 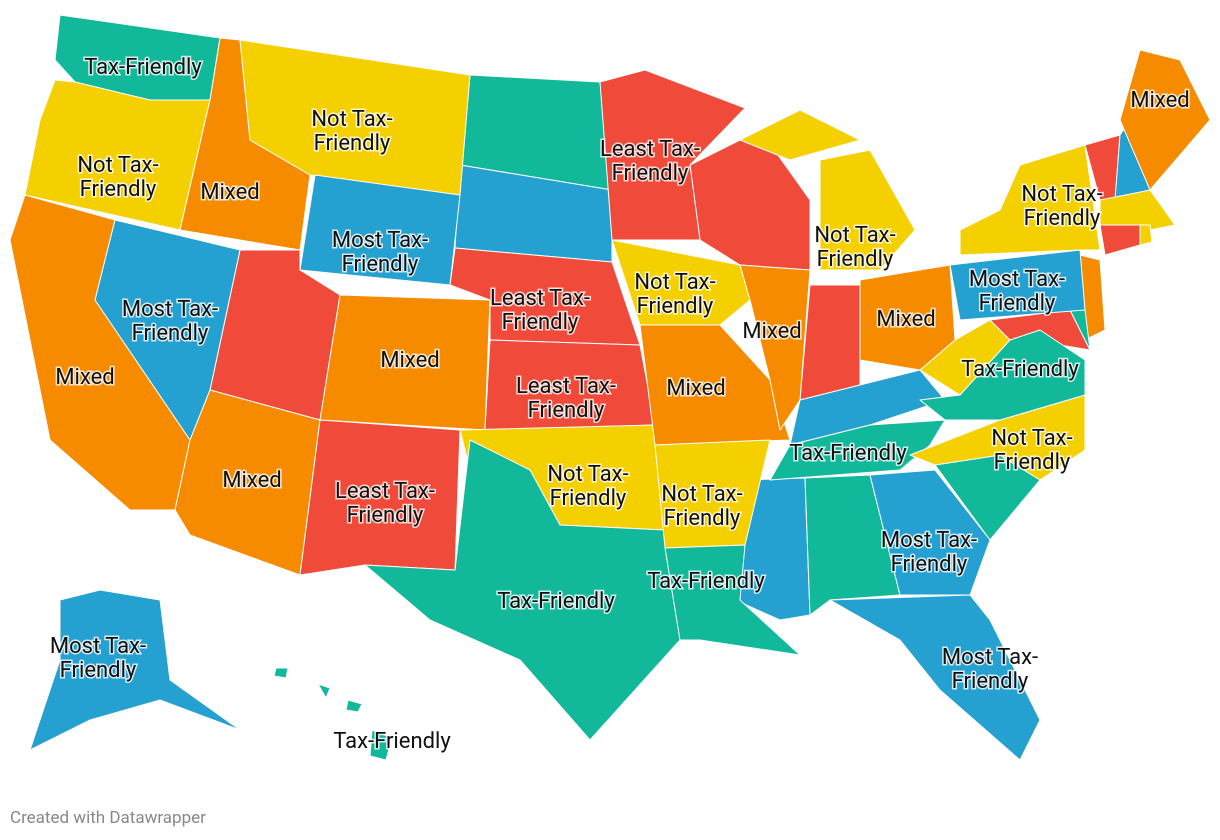 I want to click on footer: Created with Datawrapper, so click(x=108, y=818).